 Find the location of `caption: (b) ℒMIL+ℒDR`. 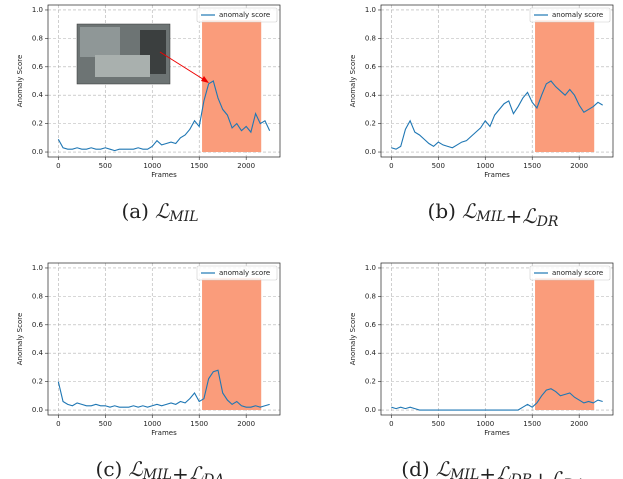

caption: (b) ℒMIL+ℒDR is located at coordinates (493, 215).